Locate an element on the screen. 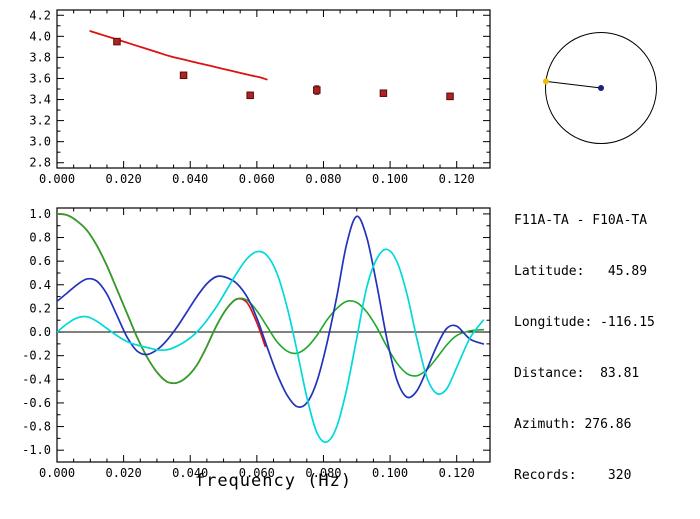 This screenshot has width=700, height=519. y-tick-label: 3.4 is located at coordinates (40, 100).